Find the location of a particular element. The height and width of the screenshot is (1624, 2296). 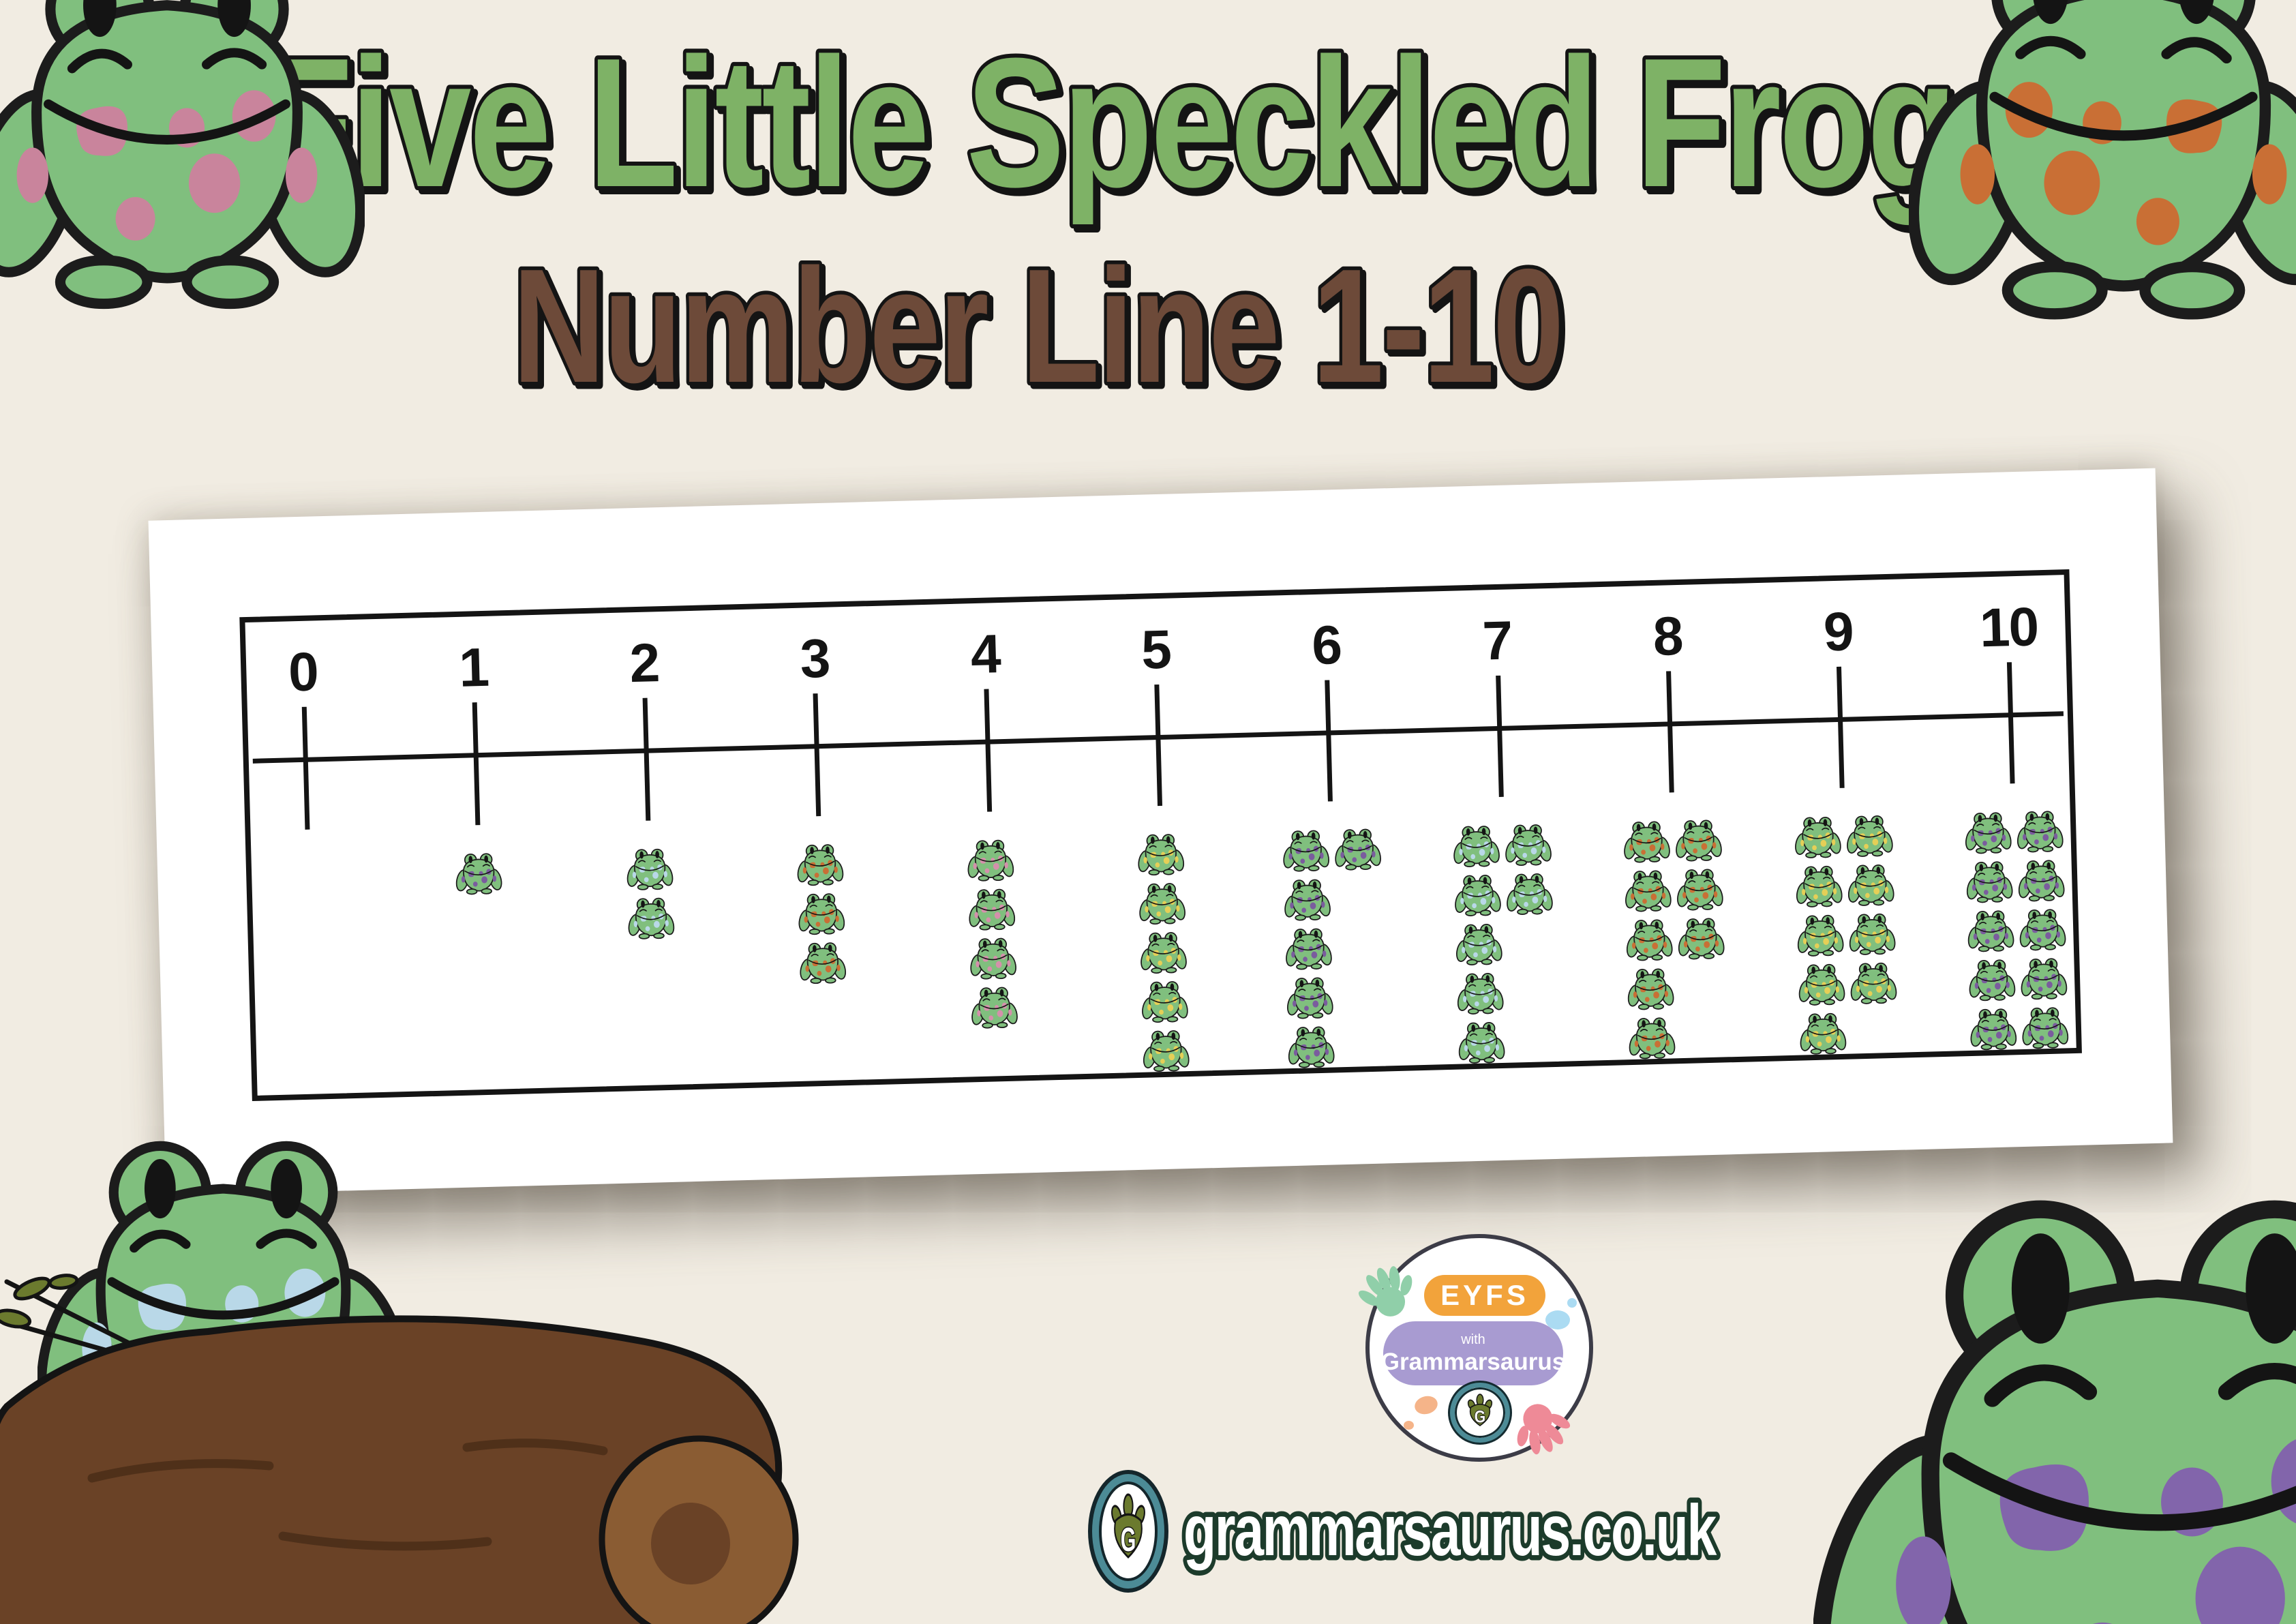

number-column-4: 4 is located at coordinates (990, 850).